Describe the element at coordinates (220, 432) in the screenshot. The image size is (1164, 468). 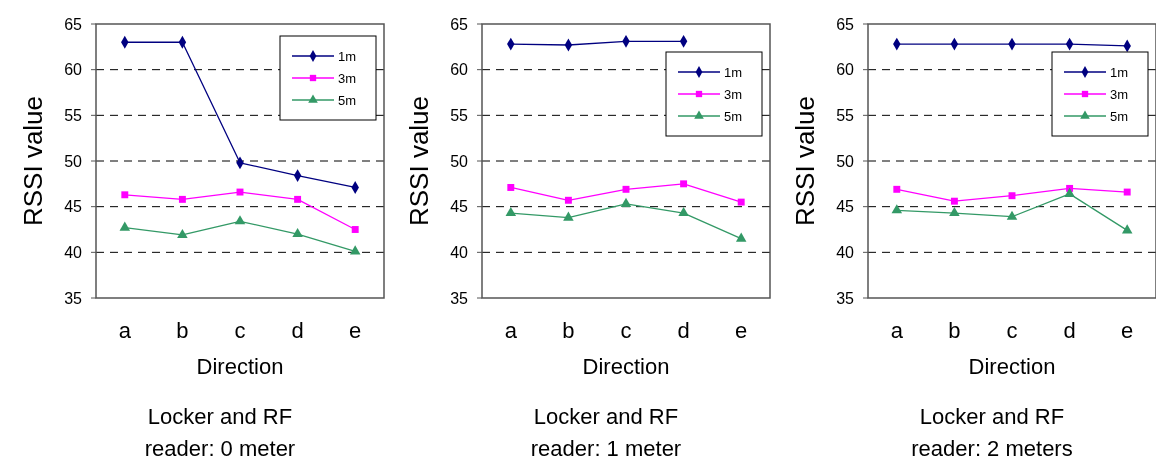
I see `text: Locker and RF reader: 0 meter` at that location.